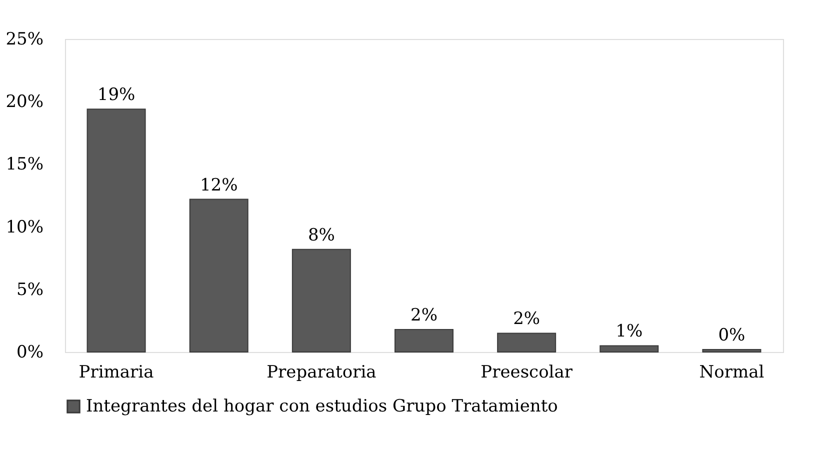  I want to click on y-tick-label: 10%, so click(25, 227).